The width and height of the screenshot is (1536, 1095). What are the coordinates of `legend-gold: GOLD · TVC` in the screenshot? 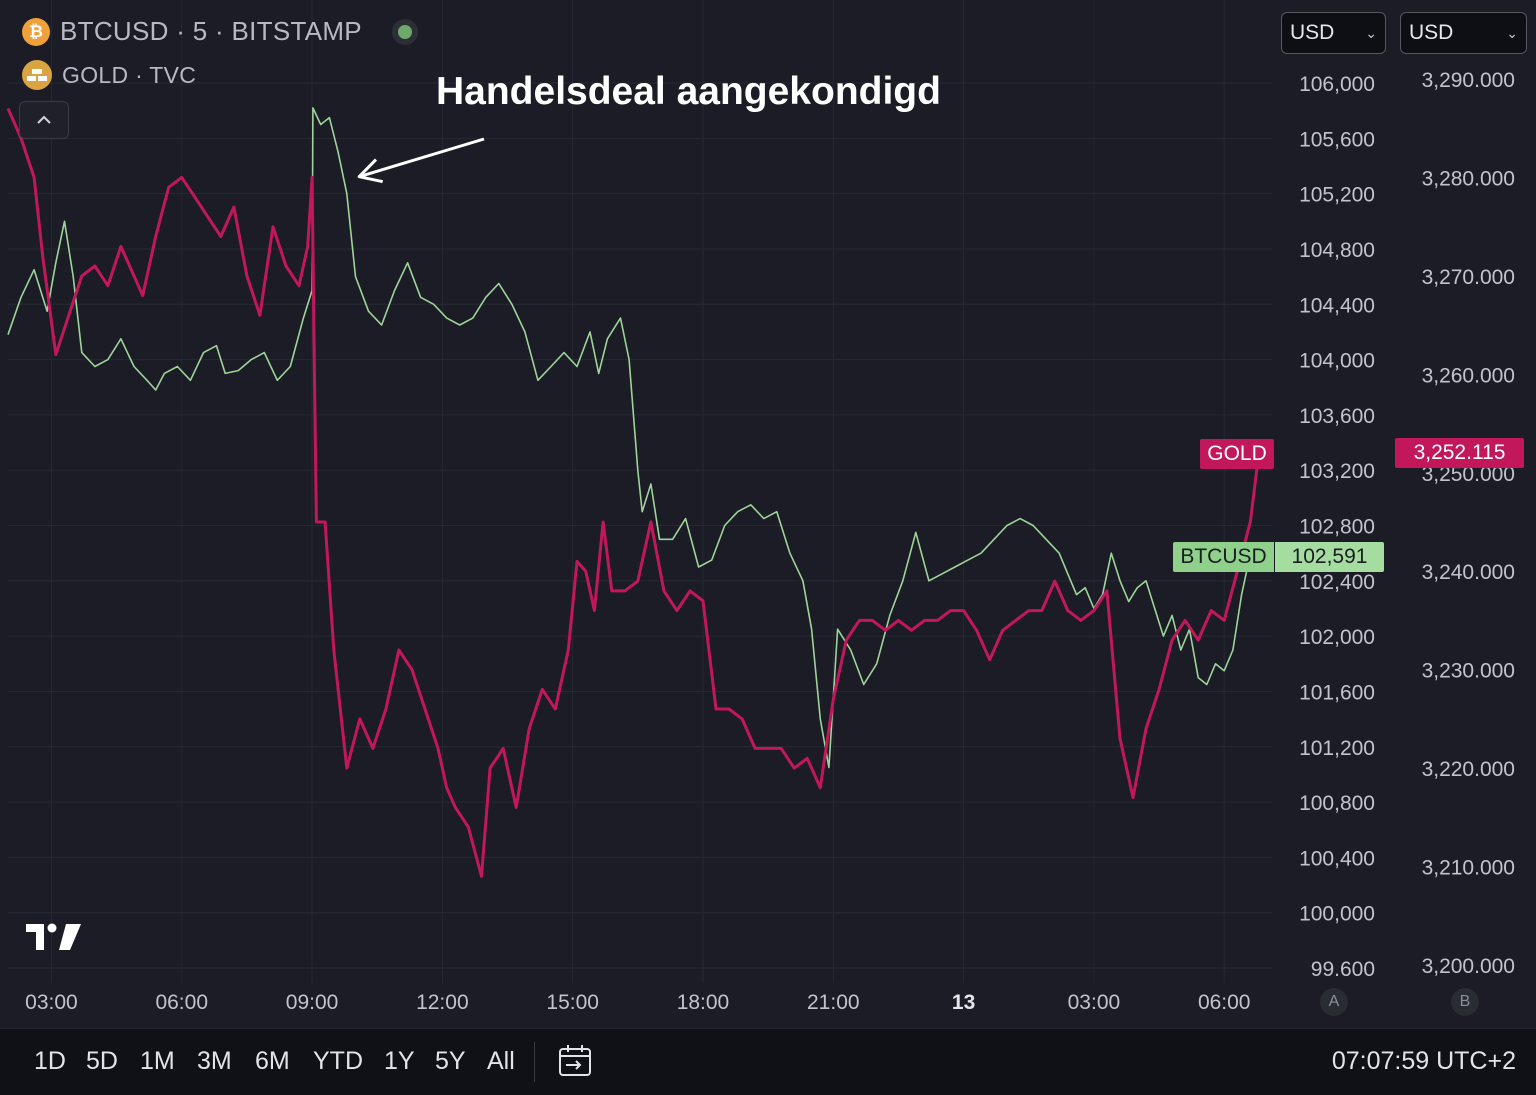 It's located at (109, 75).